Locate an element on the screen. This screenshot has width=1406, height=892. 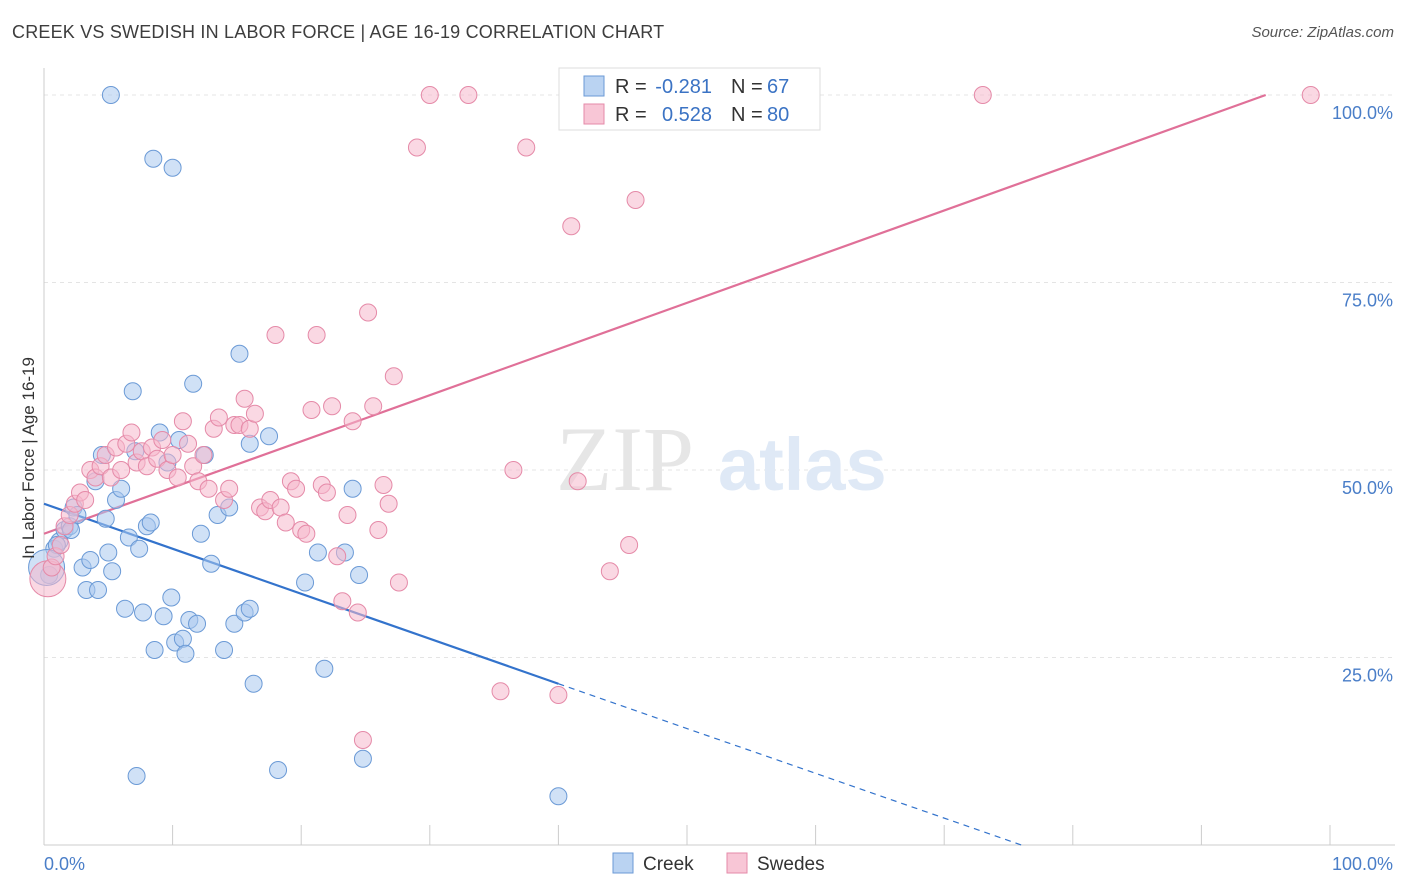
y-axis-label: In Labor Force | Age 16-19 is located at coordinates (28, 458).